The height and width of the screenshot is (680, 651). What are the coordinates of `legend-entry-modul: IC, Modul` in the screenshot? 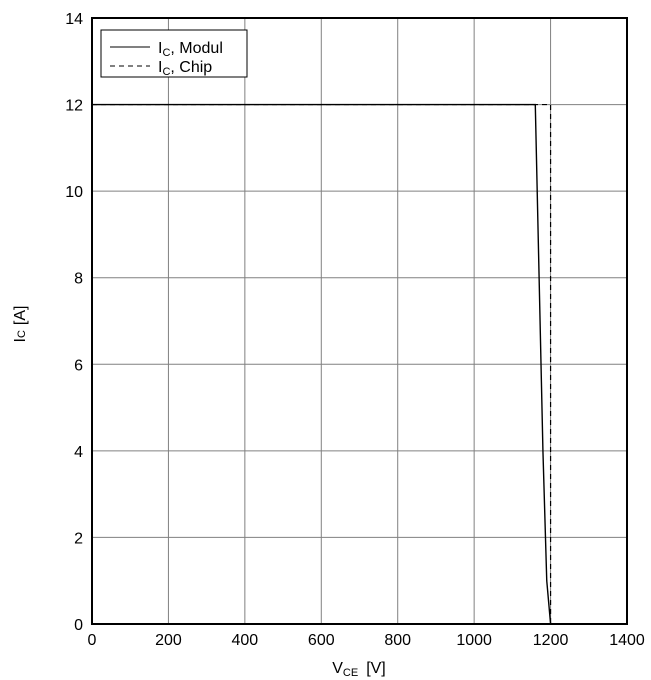 It's located at (190, 49).